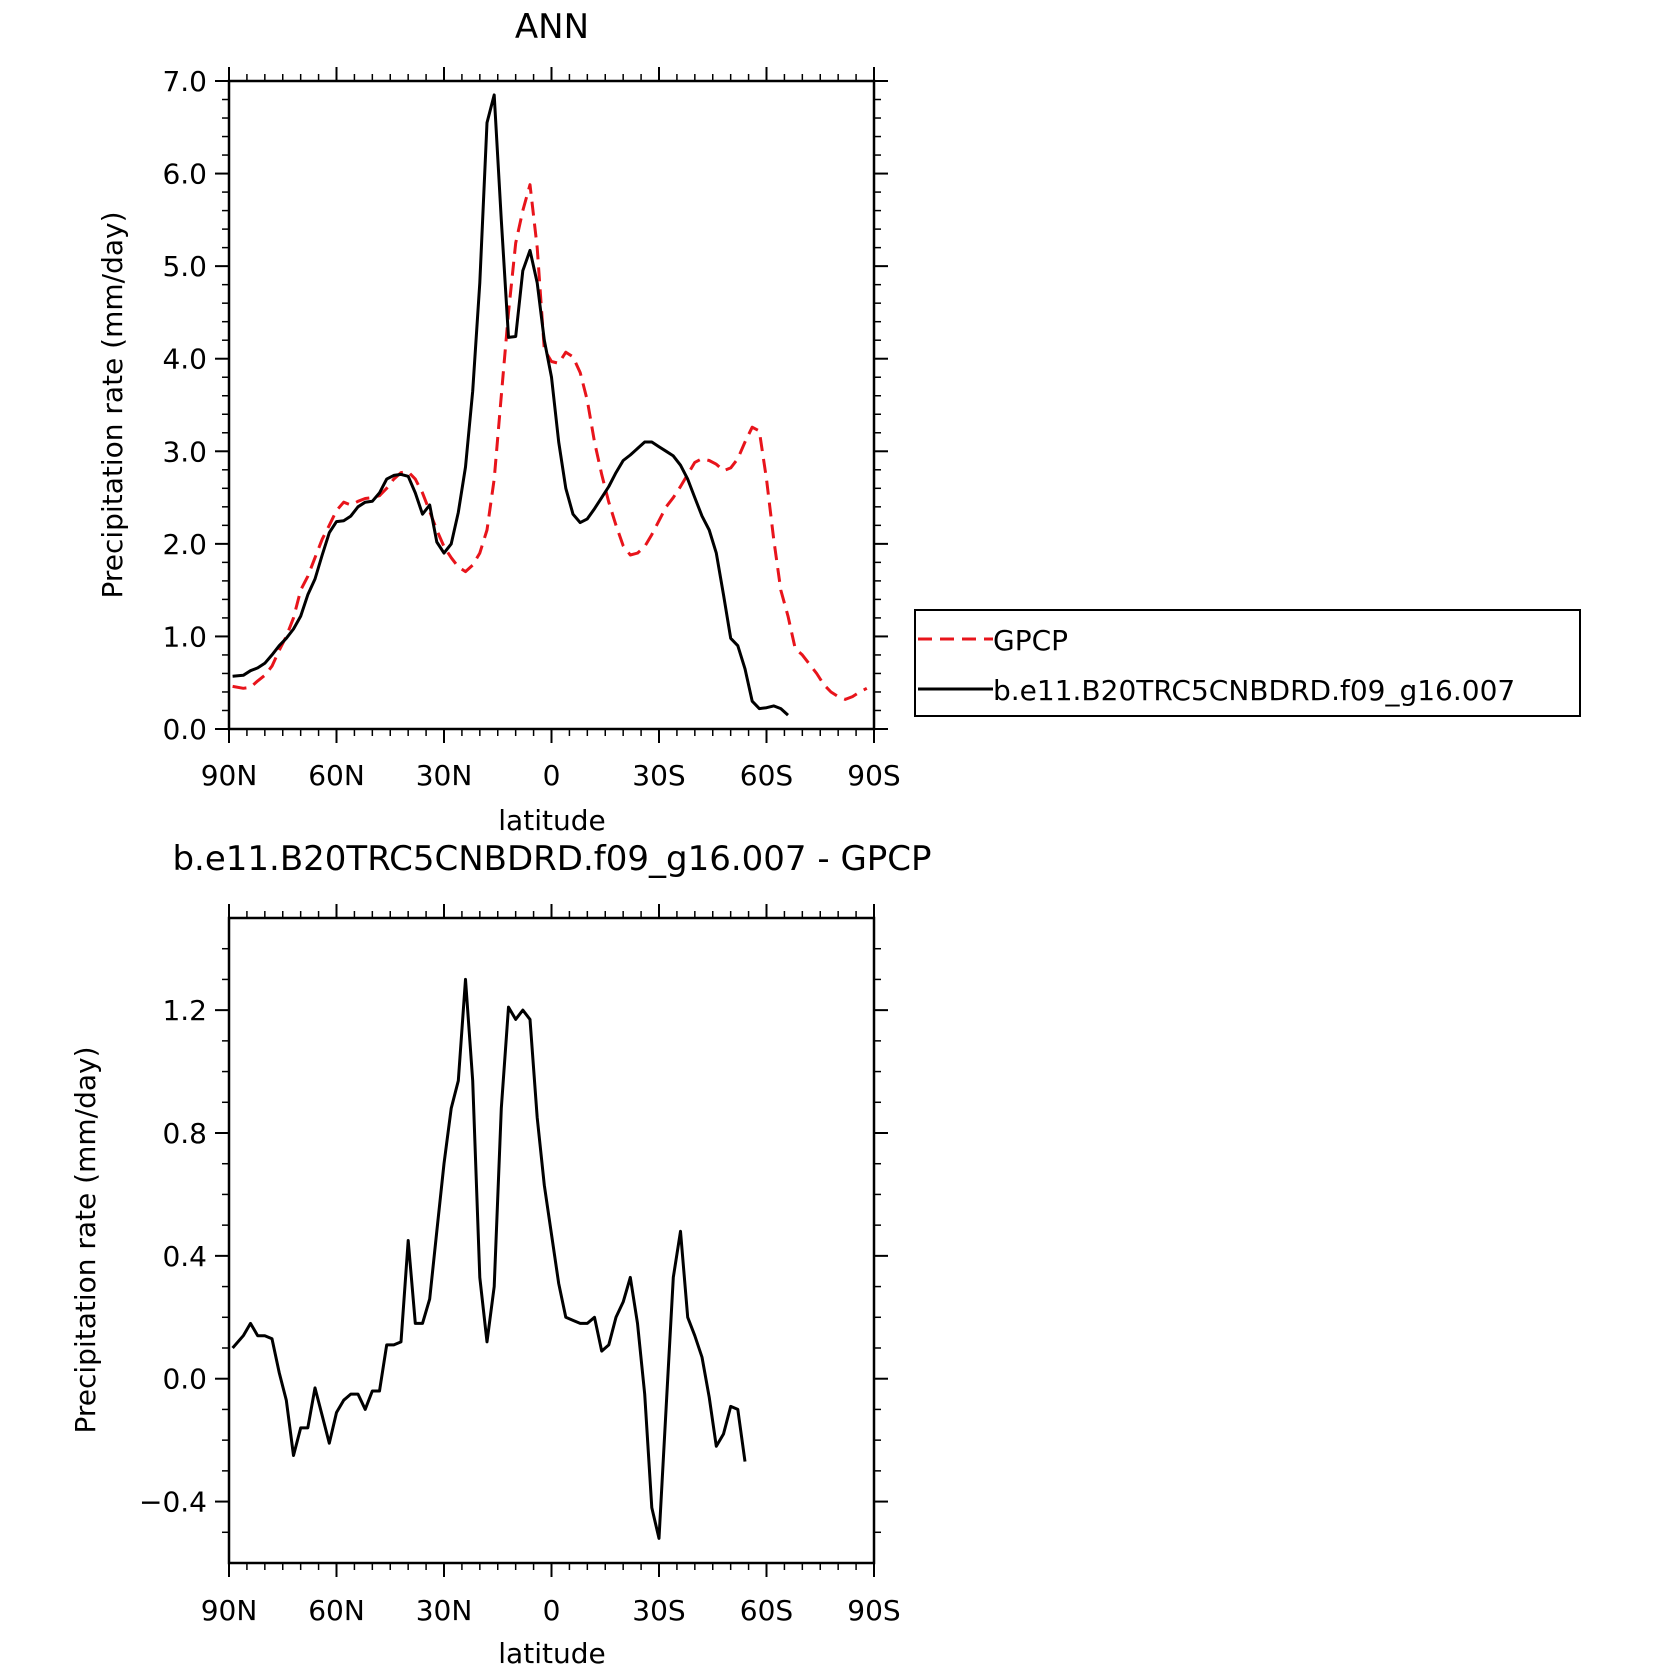  What do you see at coordinates (766, 1610) in the screenshot?
I see `bottom-x-tick-label: 60S` at bounding box center [766, 1610].